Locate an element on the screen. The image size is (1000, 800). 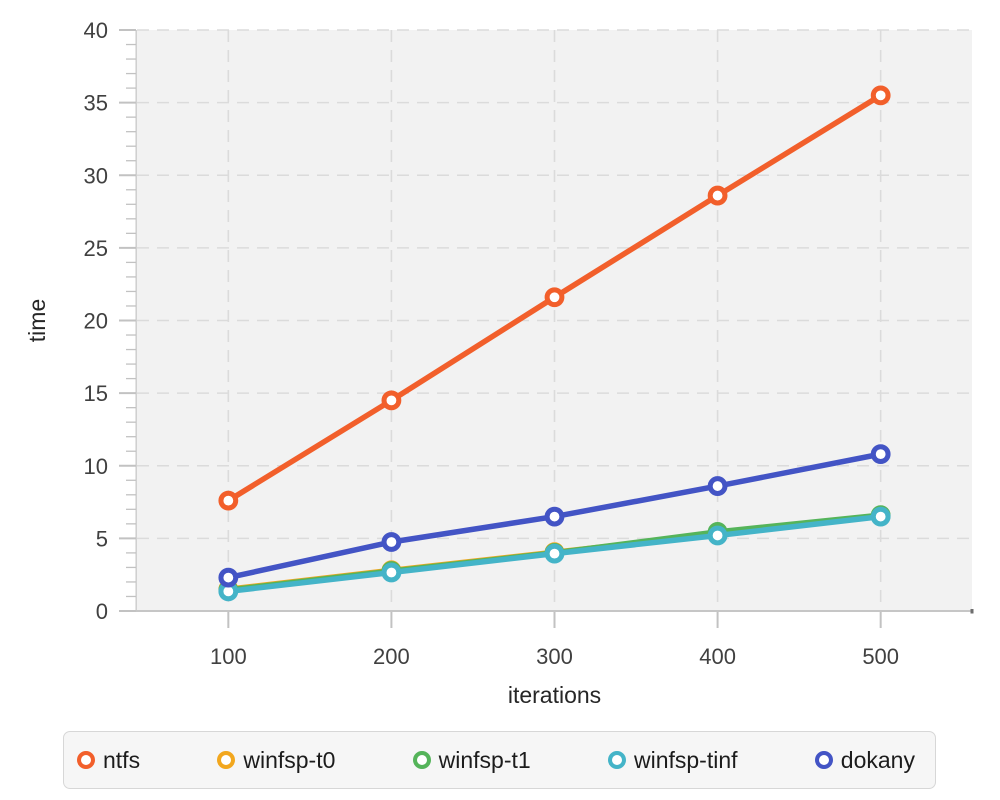
x-axis-title: iterations is located at coordinates (554, 695).